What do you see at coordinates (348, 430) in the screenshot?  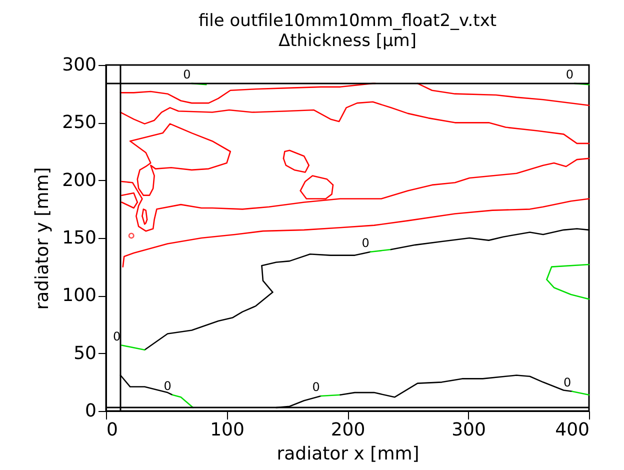 I see `x-tick-label: 200` at bounding box center [348, 430].